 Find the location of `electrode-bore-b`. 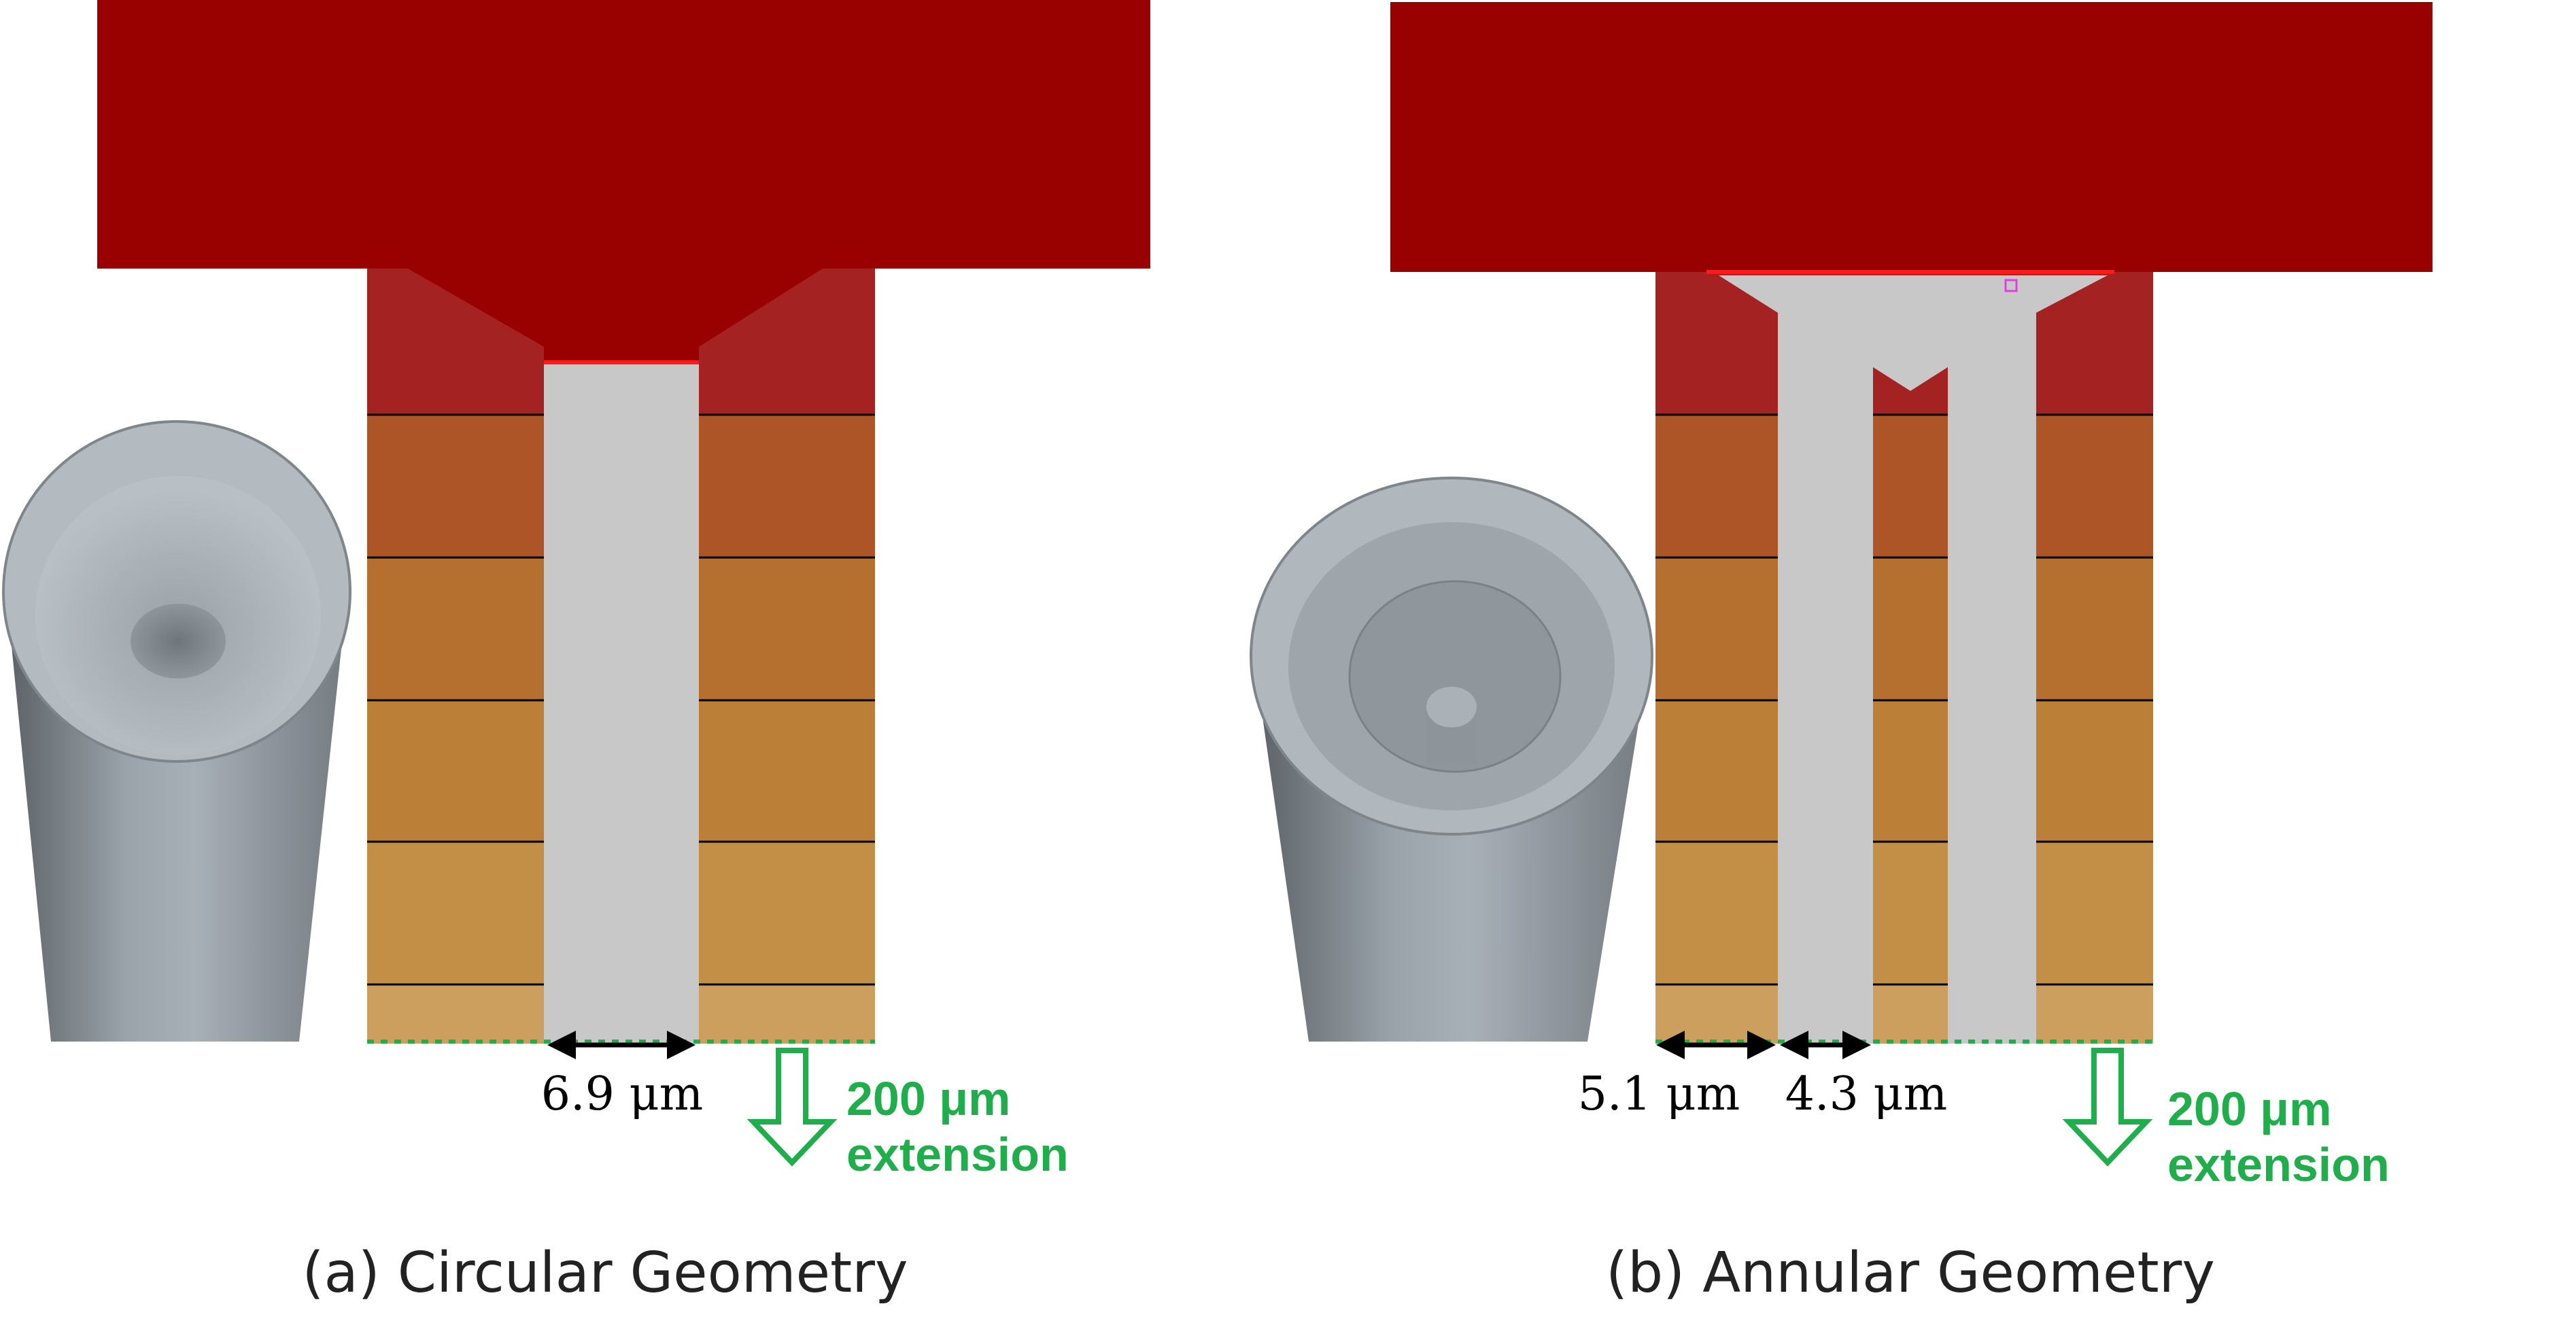

electrode-bore-b is located at coordinates (1914, 660).